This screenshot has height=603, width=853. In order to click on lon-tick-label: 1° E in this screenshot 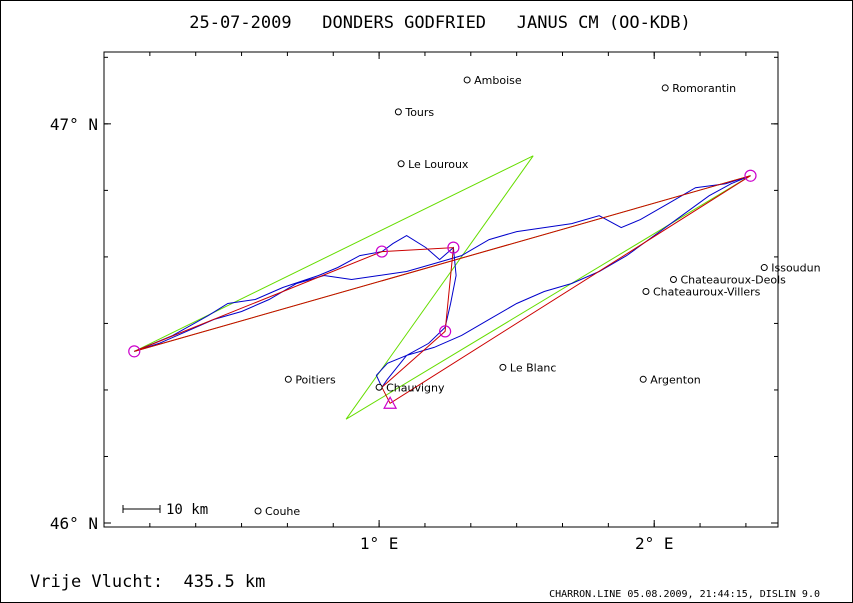, I will do `click(379, 543)`.